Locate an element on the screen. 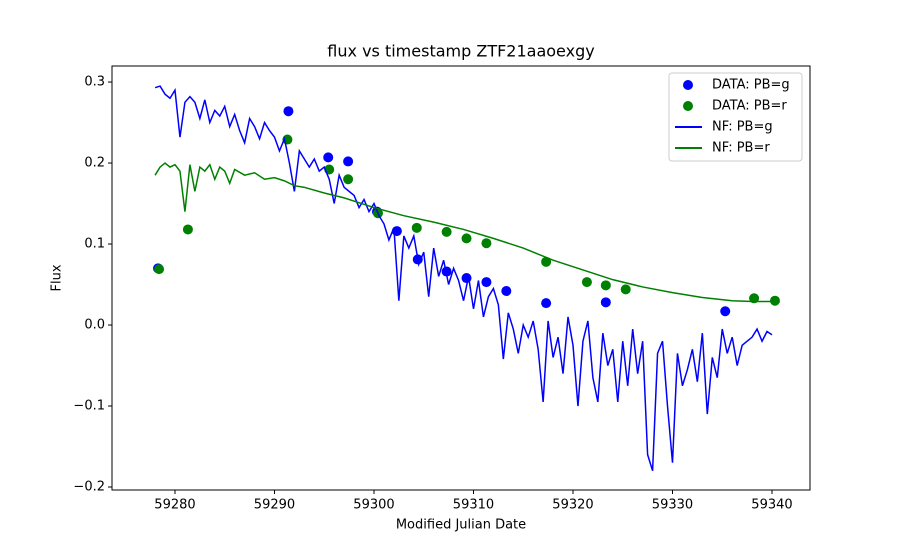 This screenshot has height=554, width=900. y-tick-label: 0.1 is located at coordinates (94, 244).